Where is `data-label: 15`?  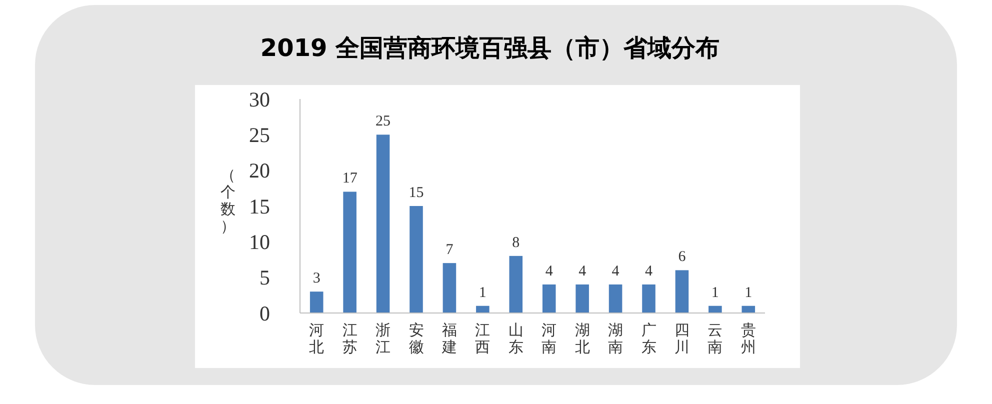
data-label: 15 is located at coordinates (416, 193).